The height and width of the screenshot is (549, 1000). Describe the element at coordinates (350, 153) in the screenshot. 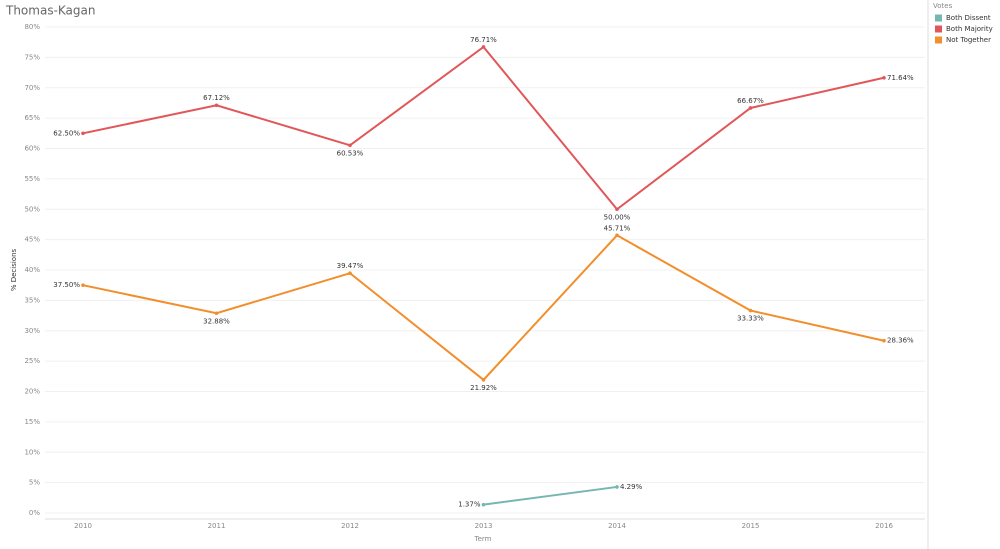

I see `data-label: 60.53%` at that location.